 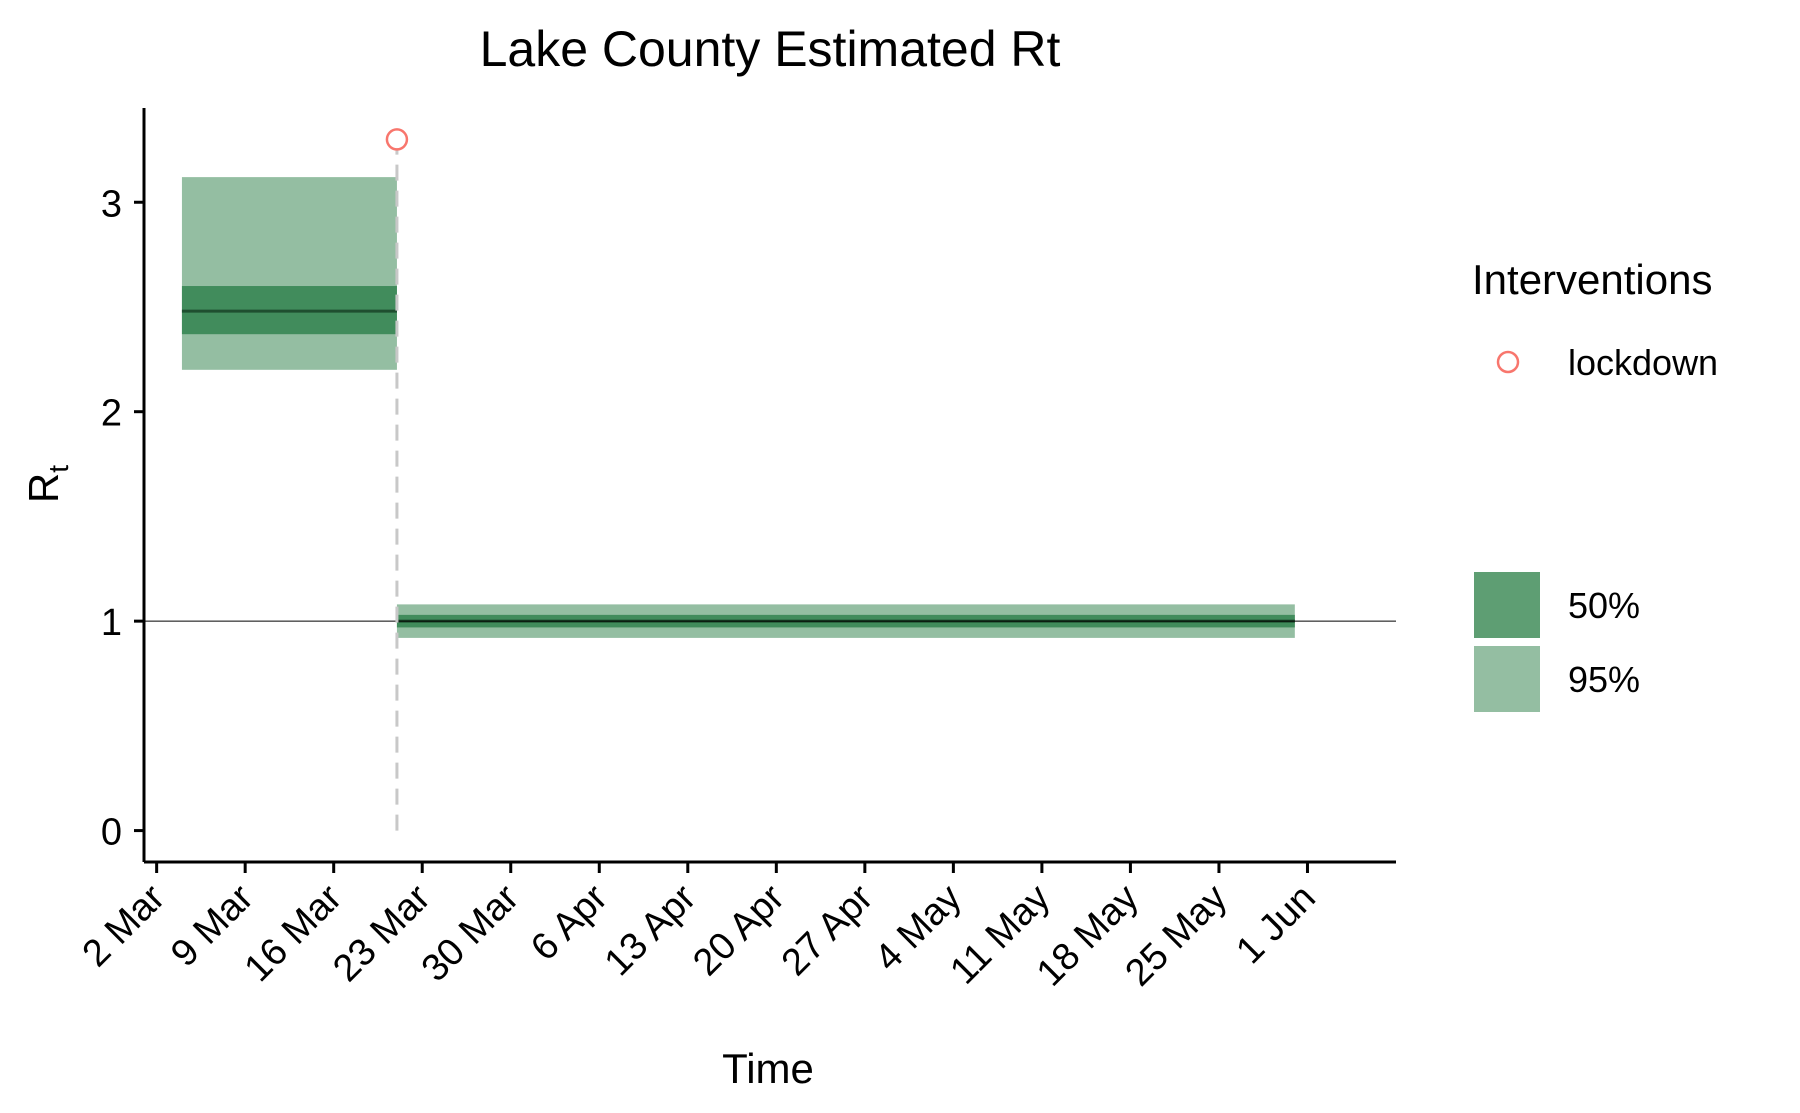 I want to click on y-axis-title-subscript: t, so click(x=58, y=469).